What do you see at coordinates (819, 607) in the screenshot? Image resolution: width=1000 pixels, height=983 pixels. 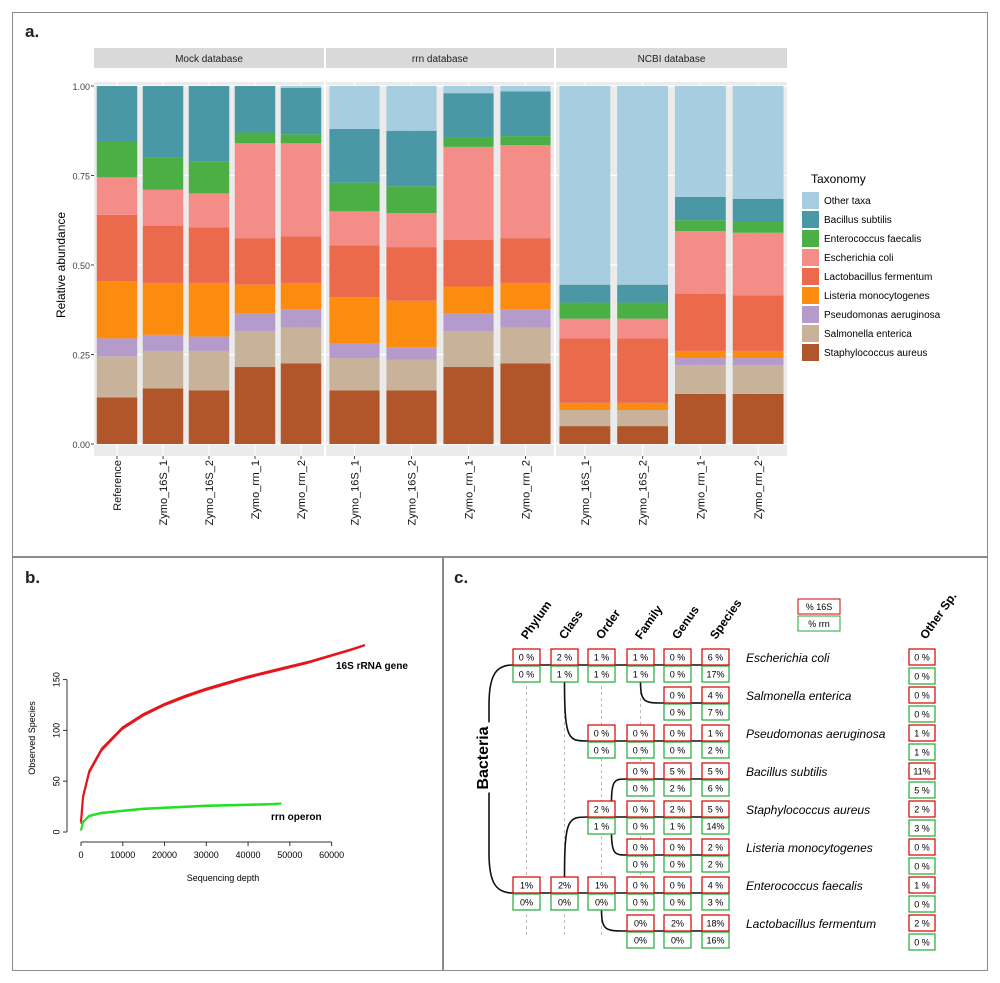 I see `key-label-16s: % 16S` at bounding box center [819, 607].